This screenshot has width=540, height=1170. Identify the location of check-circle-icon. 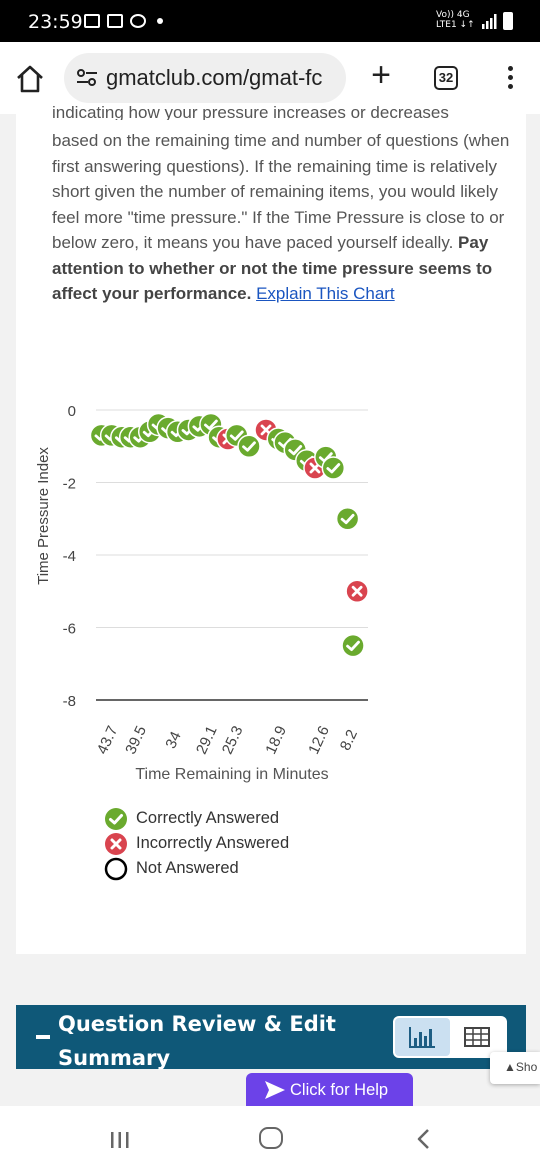
(116, 819).